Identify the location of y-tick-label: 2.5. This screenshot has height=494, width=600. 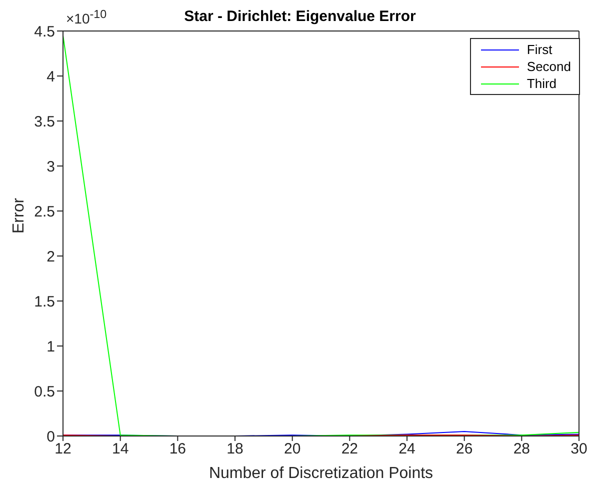
(44, 211).